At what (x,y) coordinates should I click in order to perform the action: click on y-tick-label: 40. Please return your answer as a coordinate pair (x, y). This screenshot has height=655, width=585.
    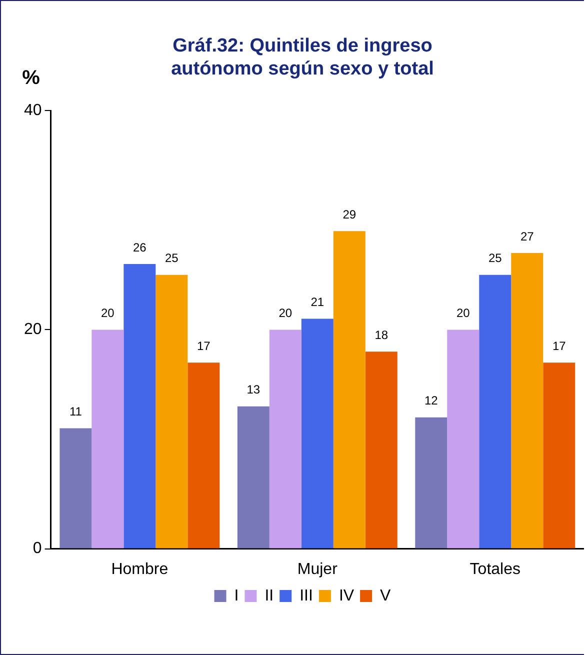
    Looking at the image, I should click on (33, 111).